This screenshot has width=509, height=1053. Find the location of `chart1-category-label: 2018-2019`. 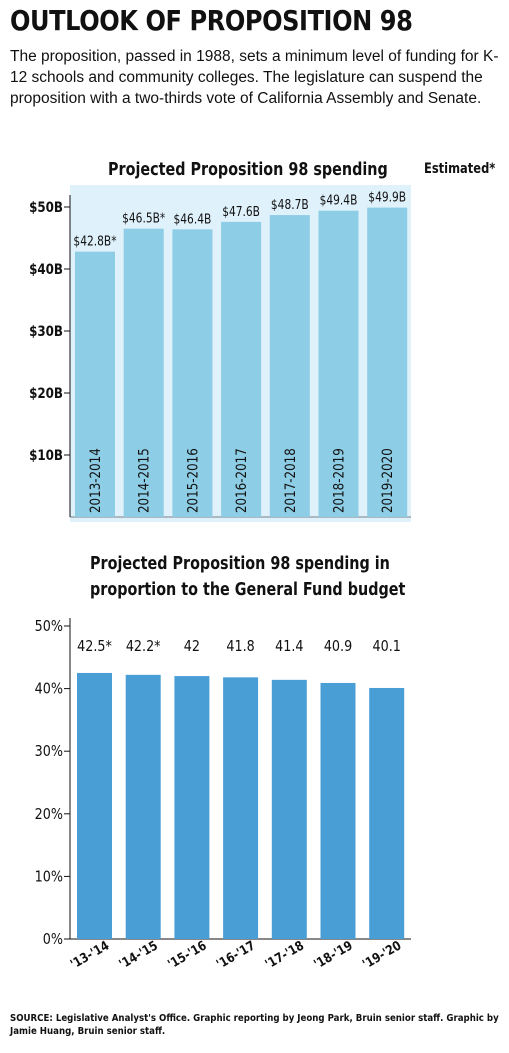

chart1-category-label: 2018-2019 is located at coordinates (340, 480).